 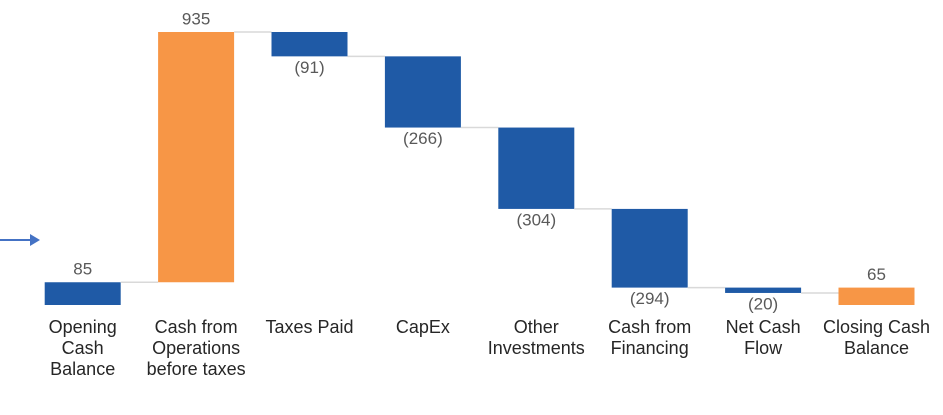 What do you see at coordinates (650, 337) in the screenshot?
I see `category-label: Cash from Financing` at bounding box center [650, 337].